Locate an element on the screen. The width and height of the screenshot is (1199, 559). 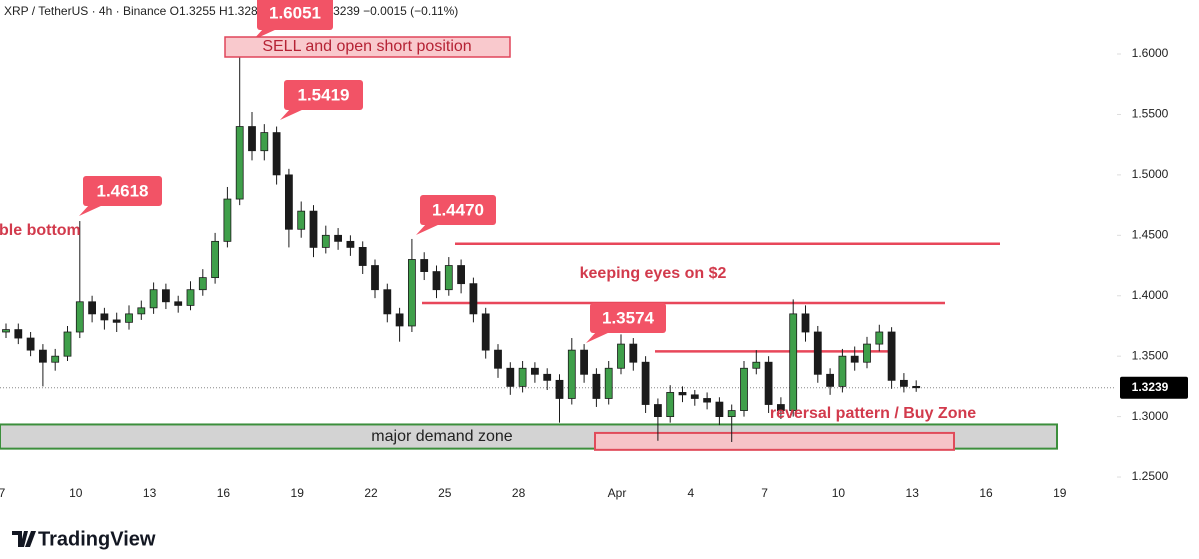
x-tick-label: Apr is located at coordinates (617, 493).